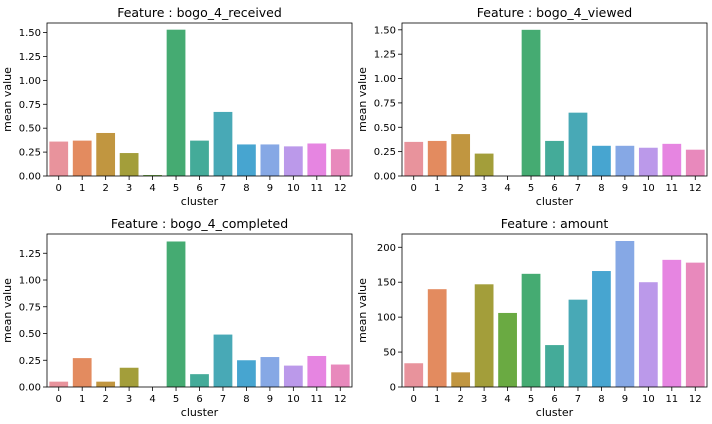  I want to click on x-axis-label: cluster, so click(200, 201).